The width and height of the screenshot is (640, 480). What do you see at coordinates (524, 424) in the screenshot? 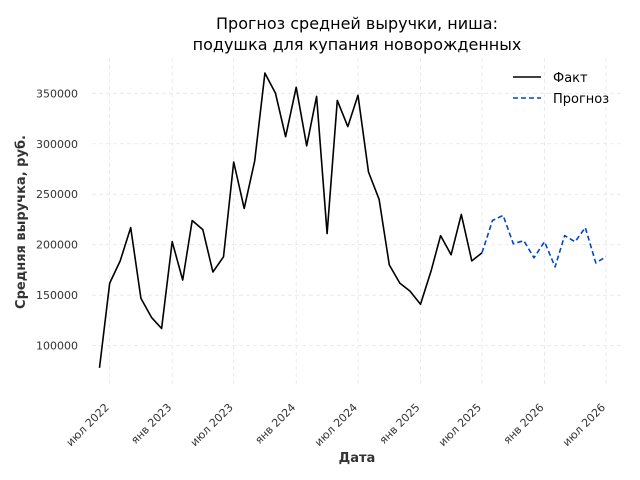
I see `x-tick-label: янв 2026` at bounding box center [524, 424].